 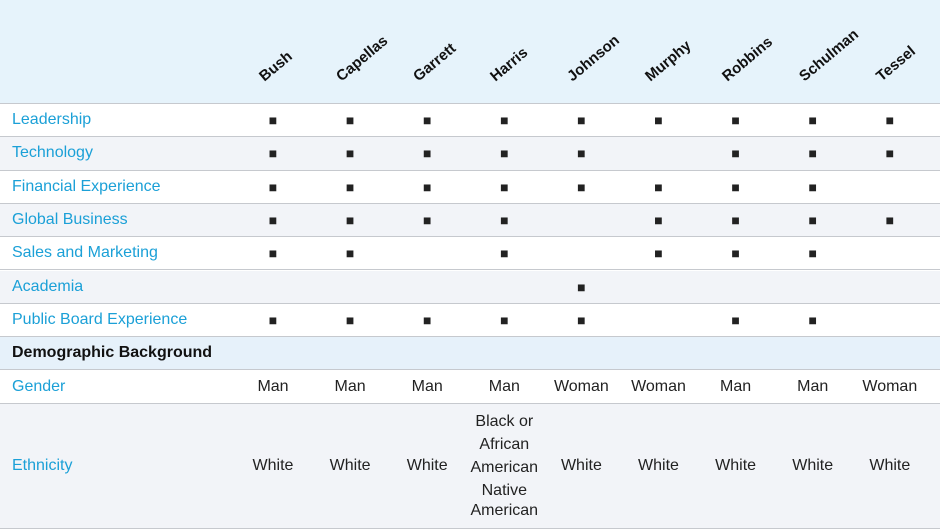 What do you see at coordinates (39, 386) in the screenshot?
I see `row-label: Gender` at bounding box center [39, 386].